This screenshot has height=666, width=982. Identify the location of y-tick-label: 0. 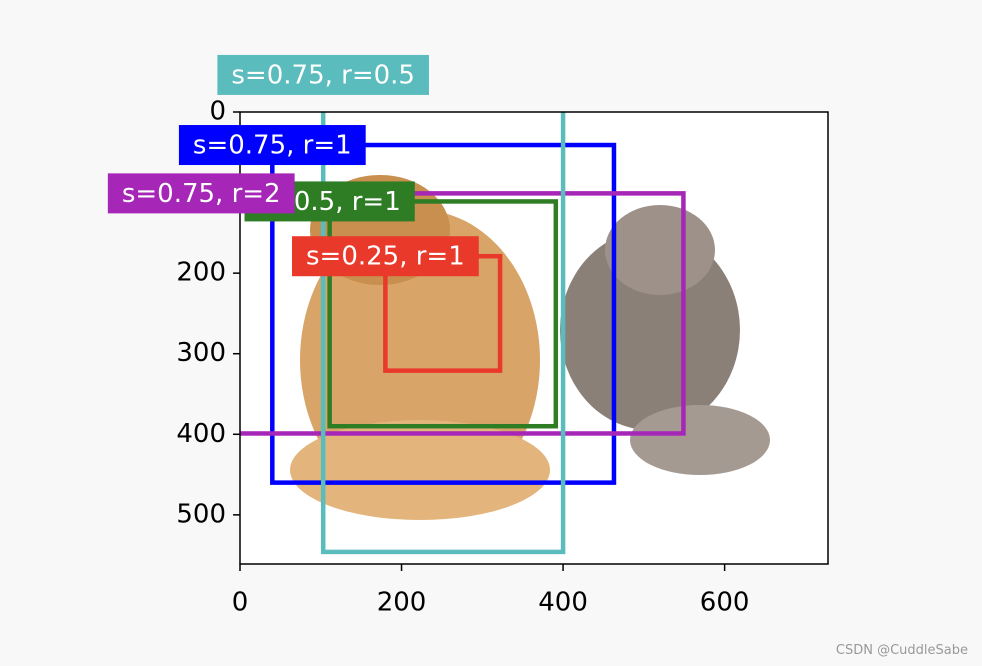
(217, 112).